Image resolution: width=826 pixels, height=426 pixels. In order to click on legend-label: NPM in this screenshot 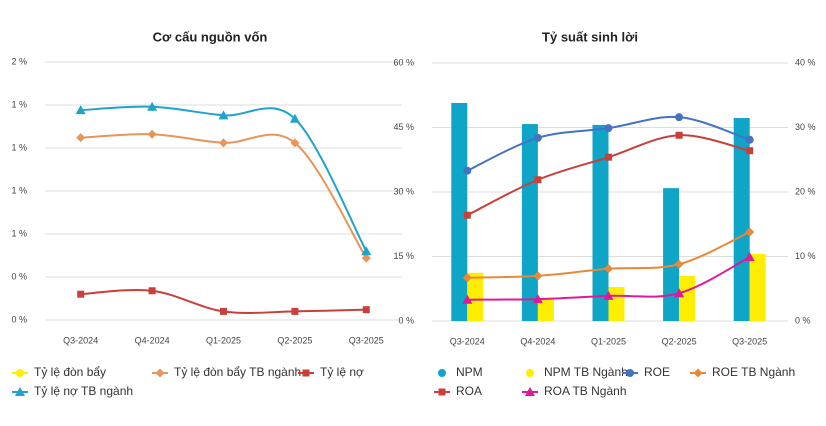, I will do `click(469, 372)`.